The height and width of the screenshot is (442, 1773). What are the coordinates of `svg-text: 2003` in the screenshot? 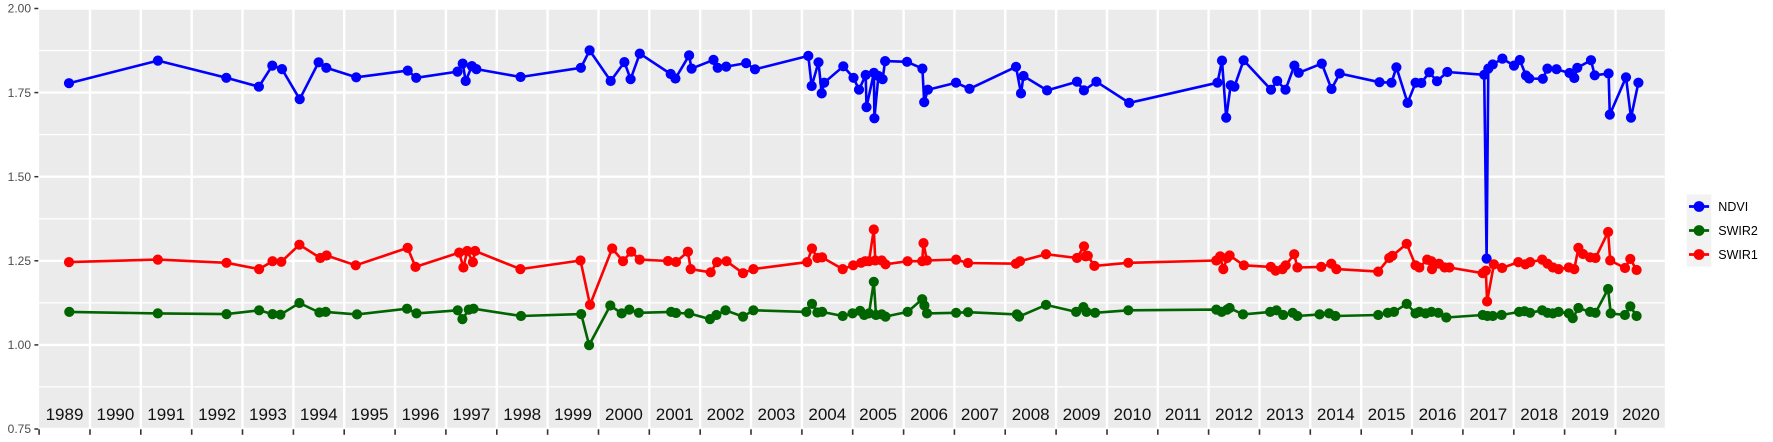 It's located at (776, 414).